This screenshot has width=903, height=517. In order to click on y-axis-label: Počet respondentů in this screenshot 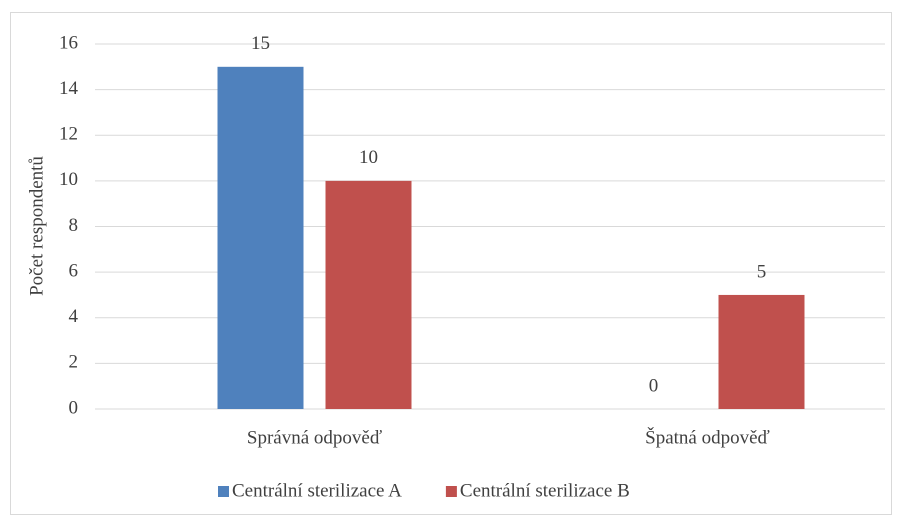, I will do `click(36, 226)`.